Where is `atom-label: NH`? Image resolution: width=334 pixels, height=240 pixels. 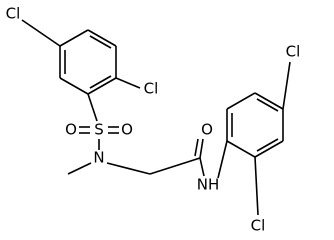
atom-label: NH is located at coordinates (208, 185).